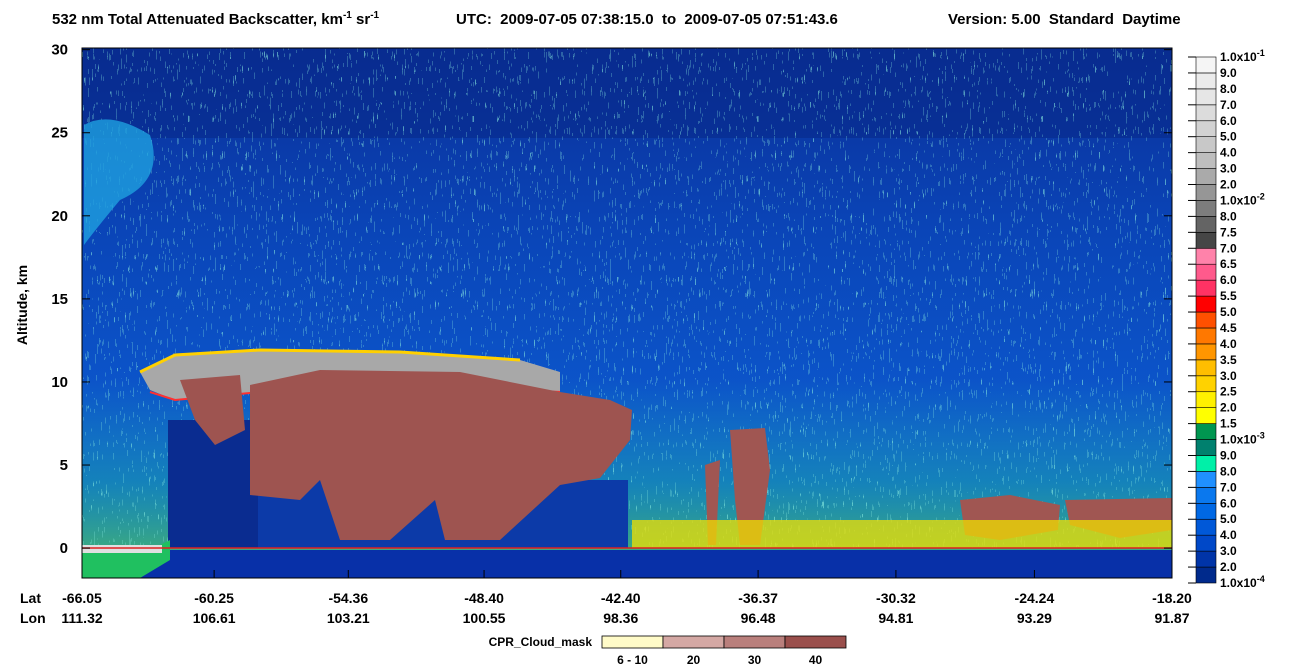 This screenshot has height=672, width=1300. I want to click on lon-label: 111.32, so click(81, 618).